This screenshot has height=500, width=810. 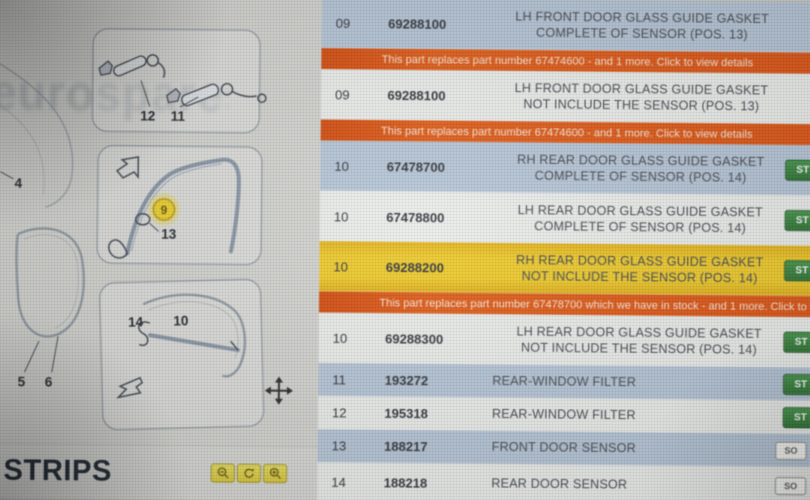 What do you see at coordinates (278, 390) in the screenshot?
I see `pan-move-icon` at bounding box center [278, 390].